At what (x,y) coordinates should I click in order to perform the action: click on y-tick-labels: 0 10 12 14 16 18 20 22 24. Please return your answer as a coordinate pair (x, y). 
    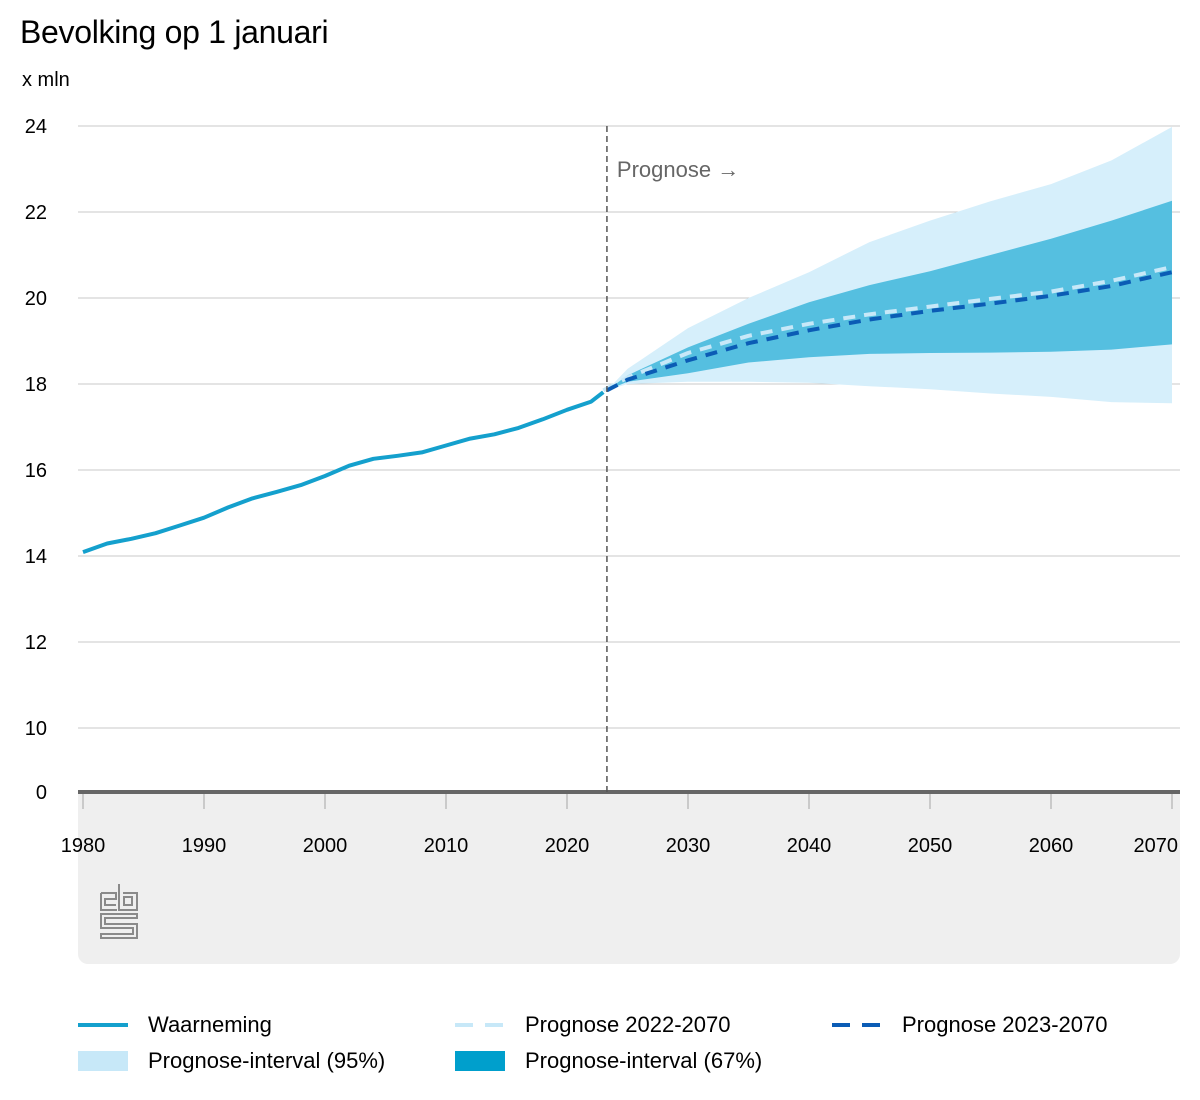
    Looking at the image, I should click on (36, 460).